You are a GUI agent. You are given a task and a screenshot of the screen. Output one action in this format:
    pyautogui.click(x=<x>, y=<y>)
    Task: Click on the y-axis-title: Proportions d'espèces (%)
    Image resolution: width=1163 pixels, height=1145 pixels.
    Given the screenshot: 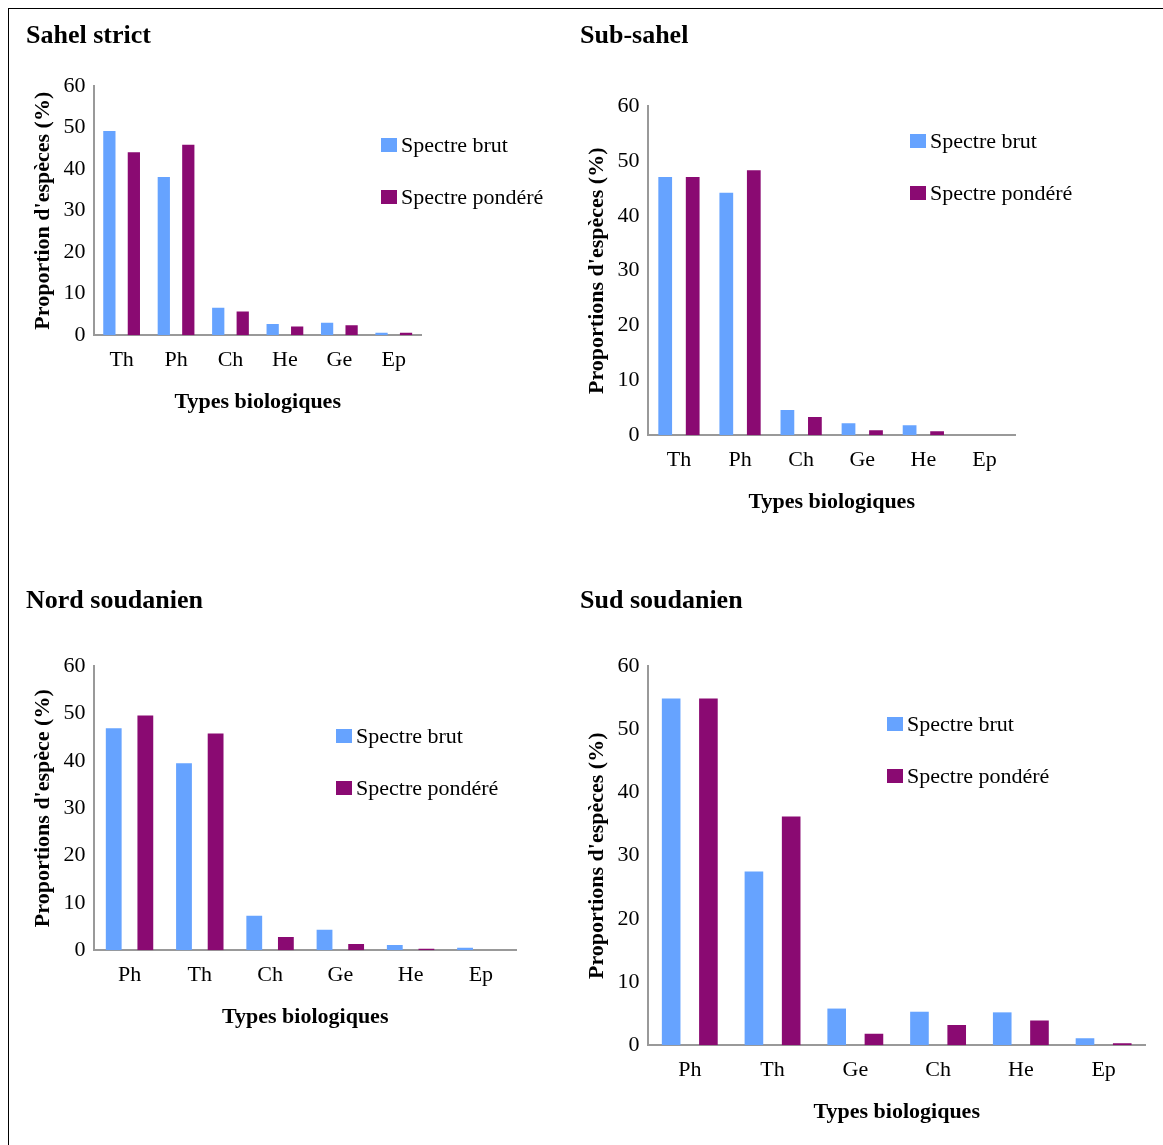 What is the action you would take?
    pyautogui.click(x=595, y=270)
    